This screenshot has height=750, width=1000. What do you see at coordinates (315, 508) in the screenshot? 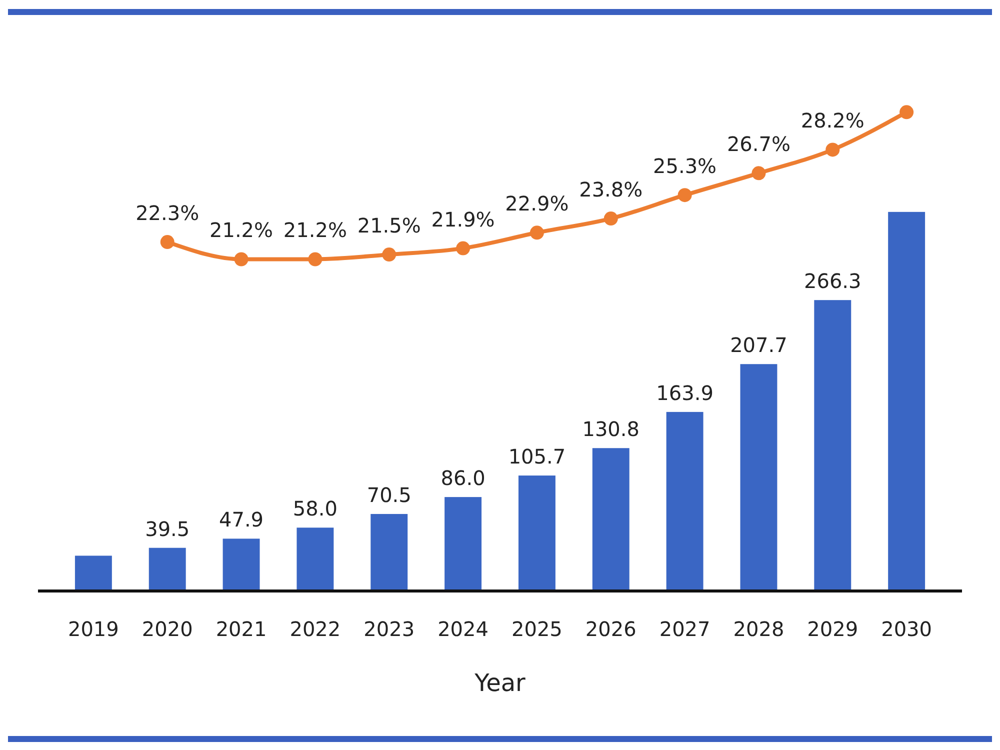
I see `data-label: 58.0` at bounding box center [315, 508].